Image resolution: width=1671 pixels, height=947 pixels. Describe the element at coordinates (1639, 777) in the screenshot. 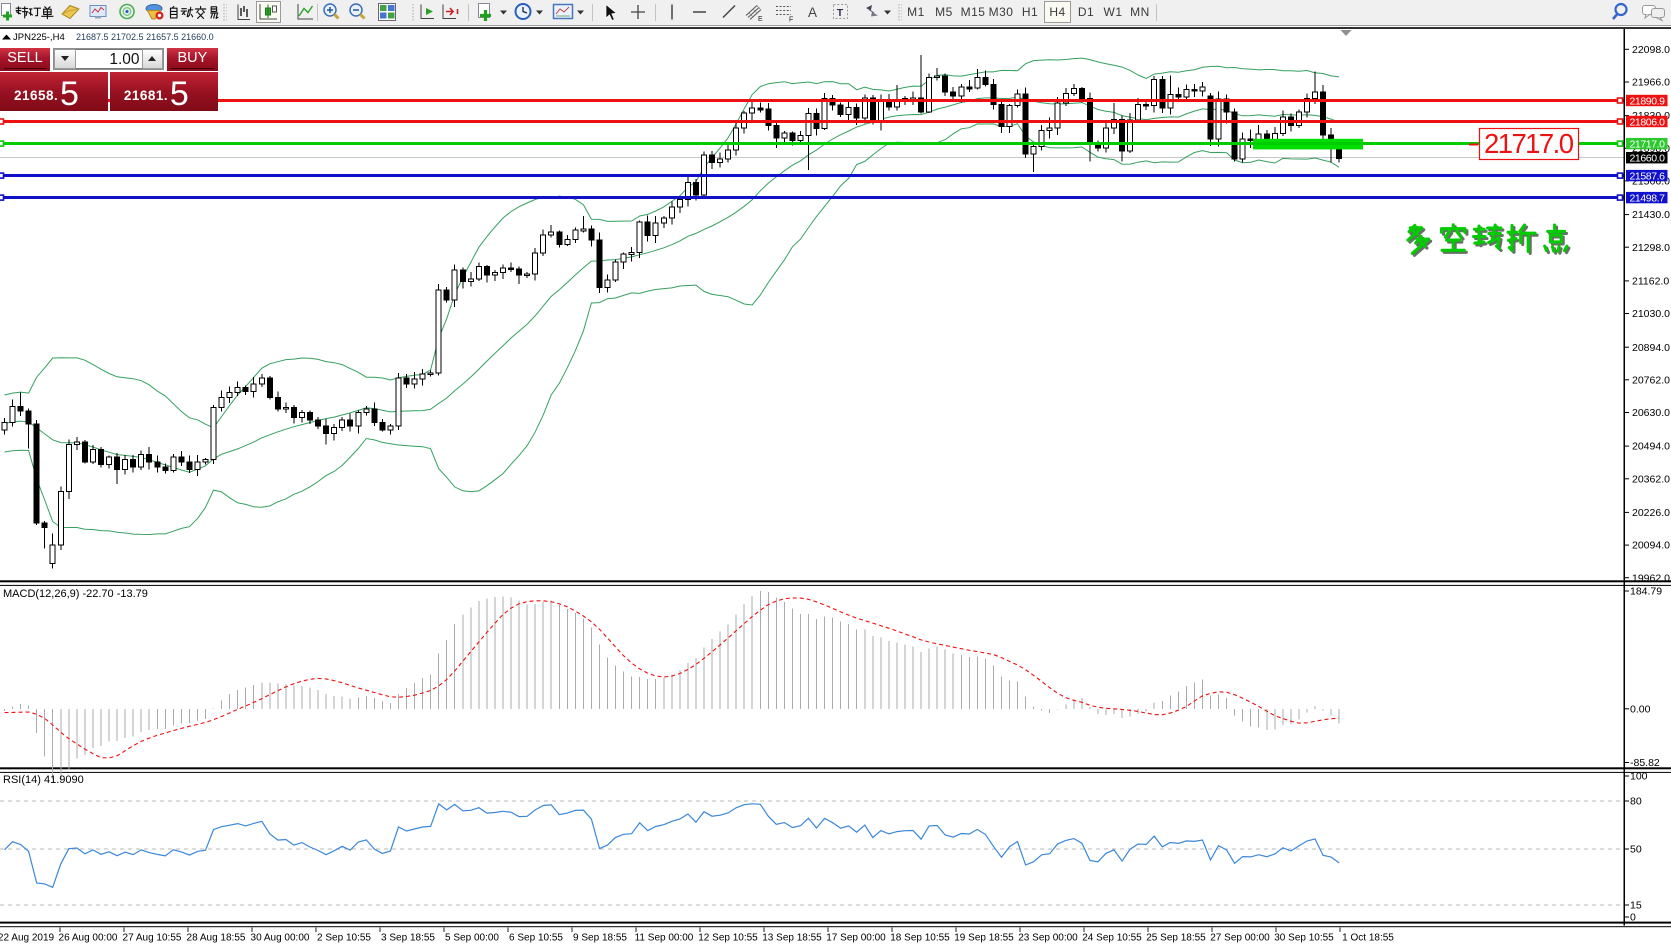

I see `svg-text: 100` at that location.